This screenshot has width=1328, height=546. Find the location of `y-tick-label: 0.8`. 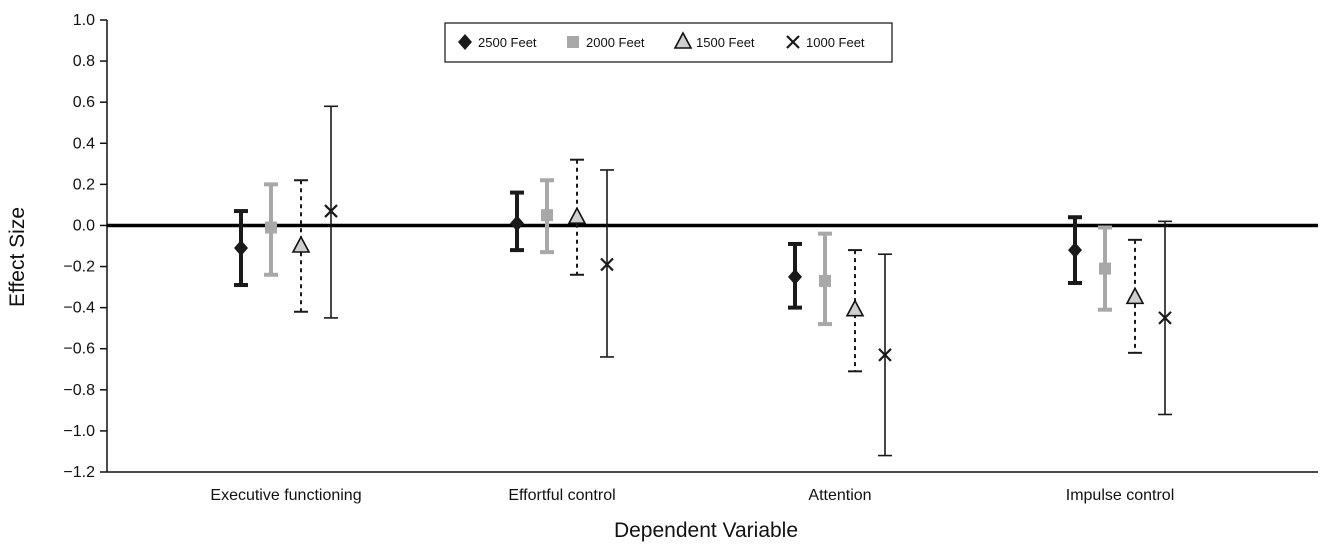

y-tick-label: 0.8 is located at coordinates (84, 61).